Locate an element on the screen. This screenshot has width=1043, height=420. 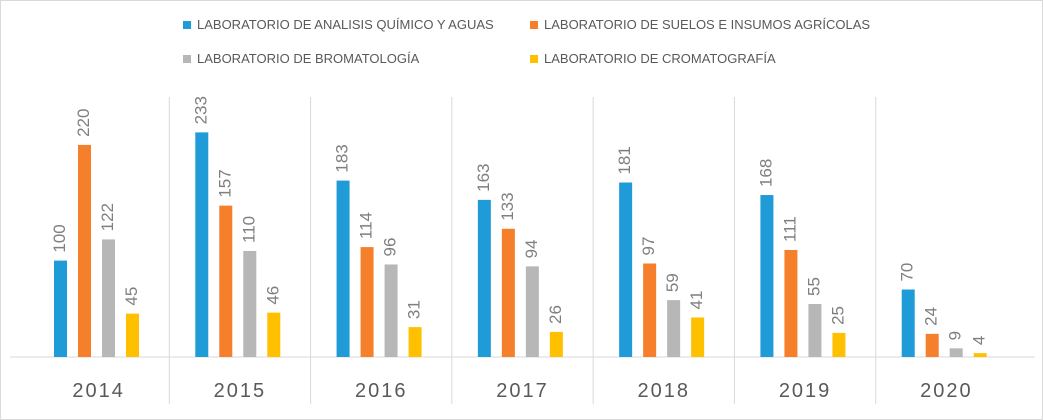
data-label-laboratorio-de-analisis-quimico-y-aguas-2016: 183 is located at coordinates (342, 158).